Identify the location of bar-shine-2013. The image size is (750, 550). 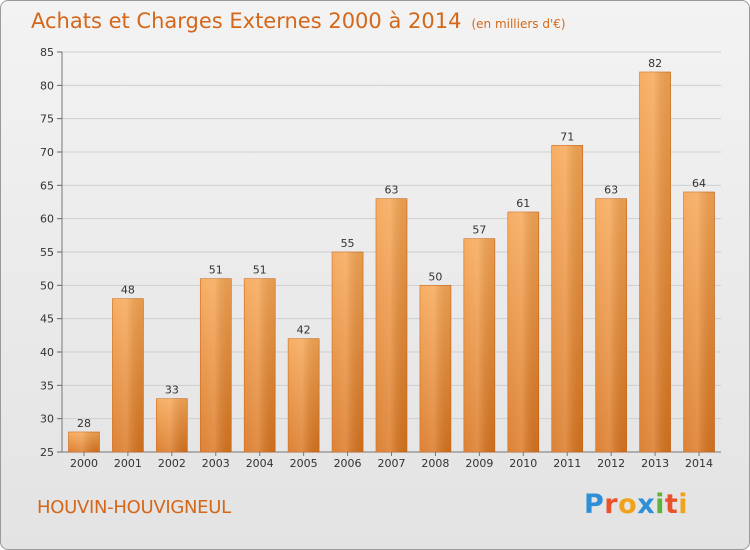
(655, 262).